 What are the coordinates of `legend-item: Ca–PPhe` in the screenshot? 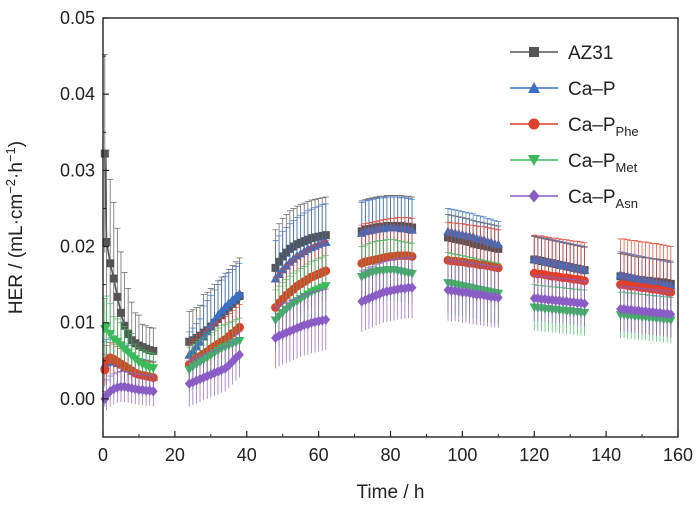 It's located at (574, 127).